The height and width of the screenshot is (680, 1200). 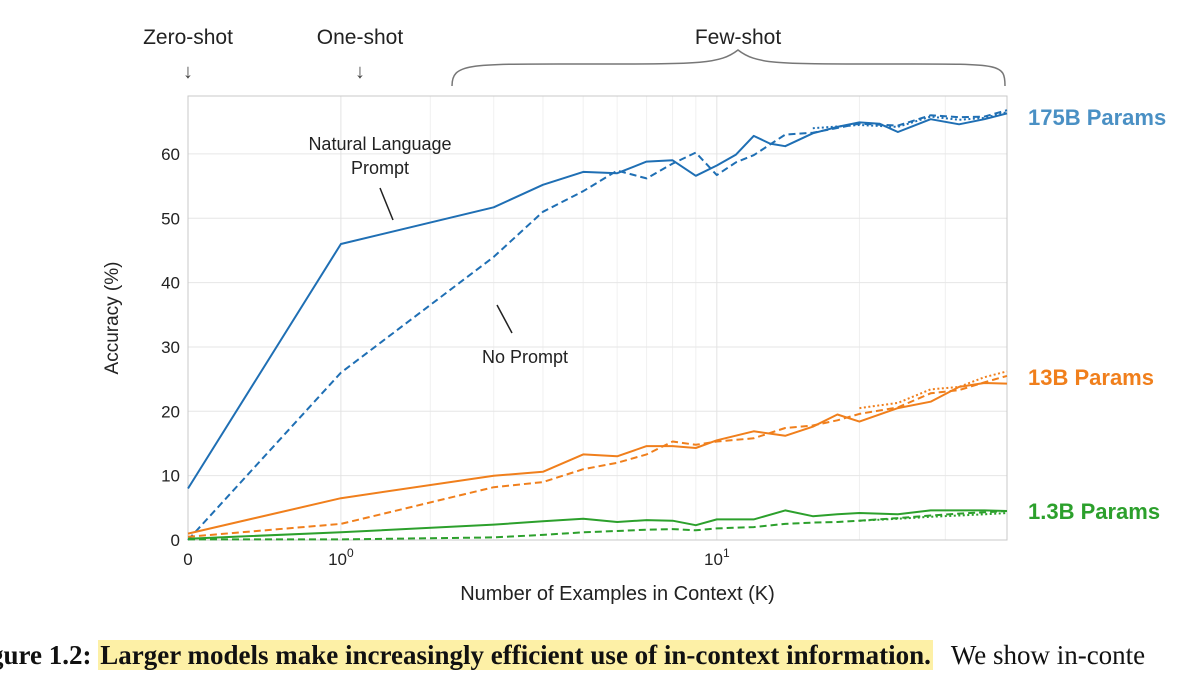 What do you see at coordinates (379, 144) in the screenshot?
I see `annotation-text: Natural Language` at bounding box center [379, 144].